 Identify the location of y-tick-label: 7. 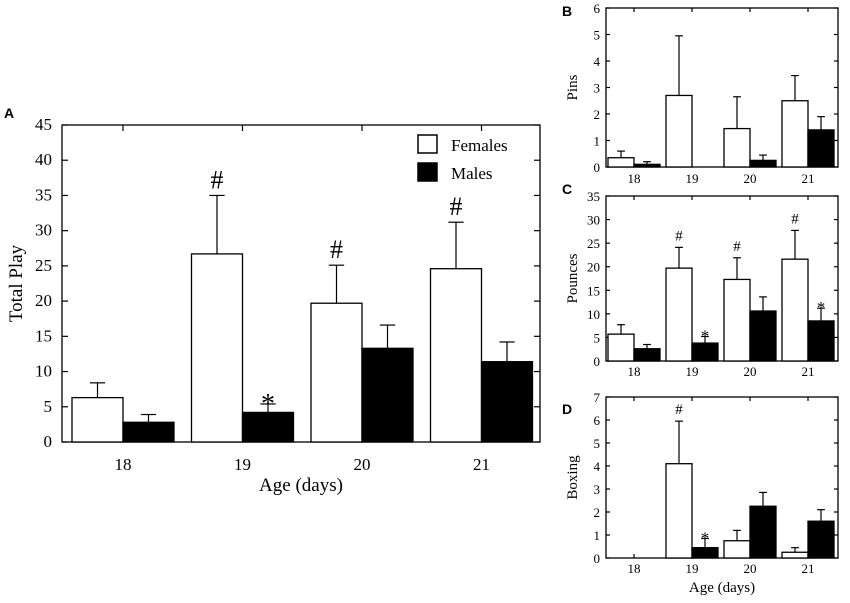
(597, 397).